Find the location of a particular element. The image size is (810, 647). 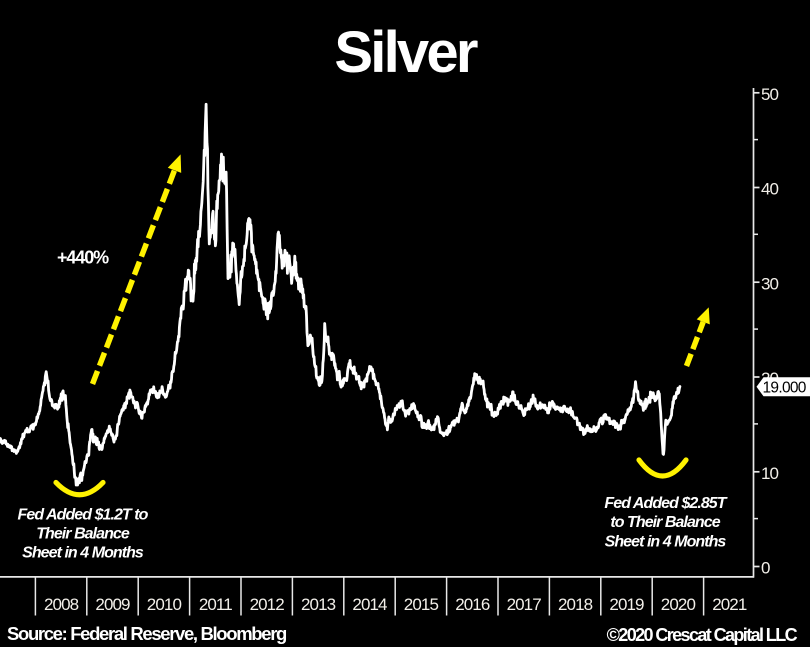

svg-text:Source: Federal Reserve, Bloom: Source: Federal Reserve, Bloomberg is located at coordinates (147, 633).